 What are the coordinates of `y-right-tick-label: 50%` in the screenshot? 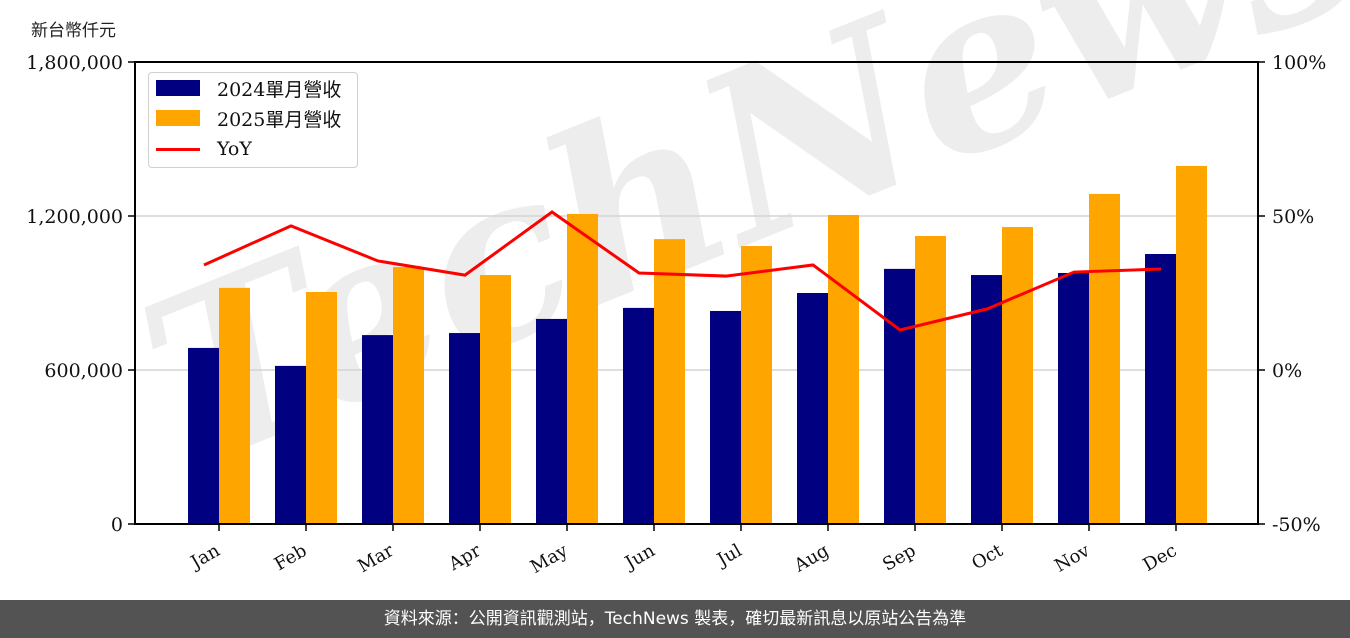 It's located at (1293, 217).